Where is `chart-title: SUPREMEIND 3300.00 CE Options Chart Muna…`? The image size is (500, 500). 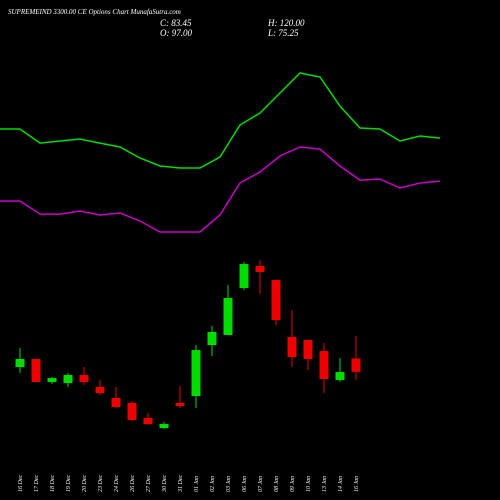
chart-title: SUPREMEIND 3300.00 CE Options Chart Muna… is located at coordinates (94, 12).